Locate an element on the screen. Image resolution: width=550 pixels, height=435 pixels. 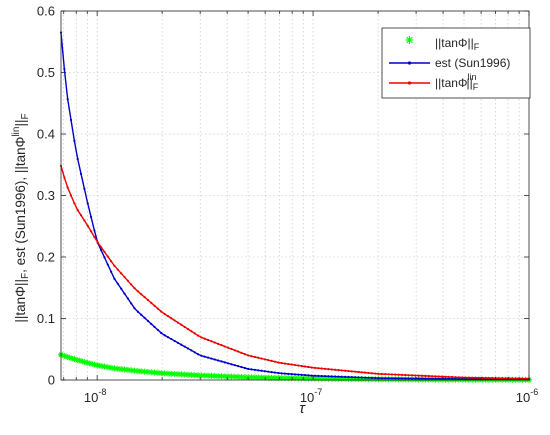
y-label-sub-a: F is located at coordinates (25, 276).